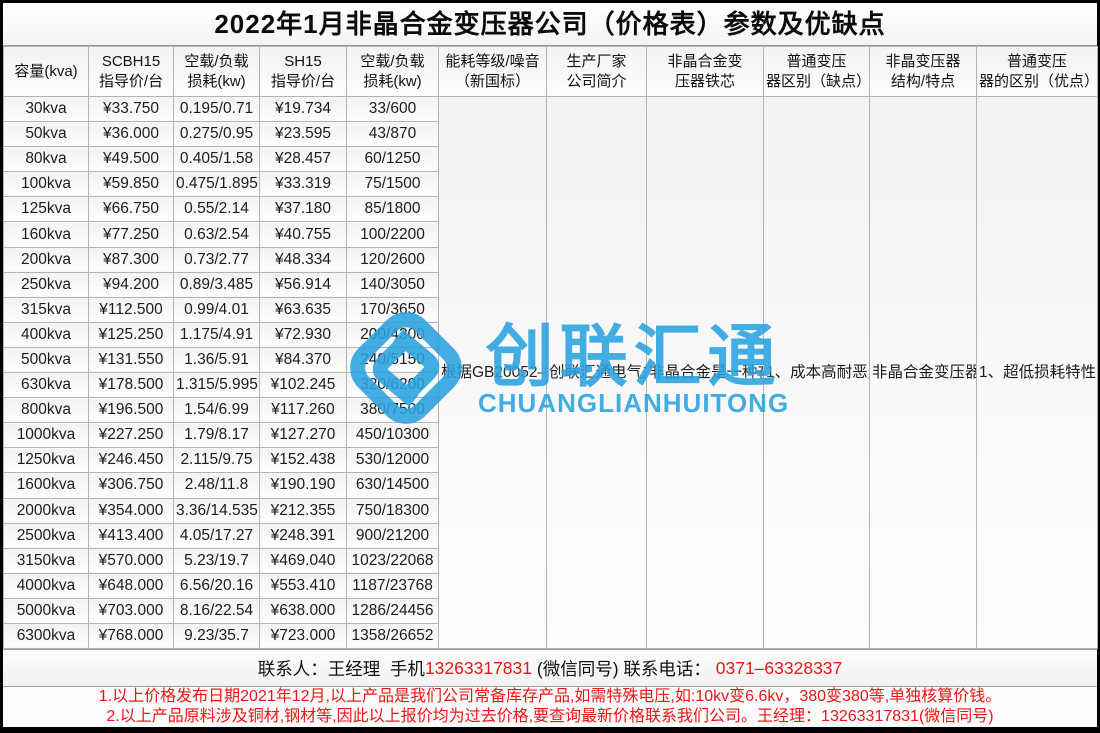  What do you see at coordinates (303, 284) in the screenshot?
I see `cell-sh15_price: ¥56.914` at bounding box center [303, 284].